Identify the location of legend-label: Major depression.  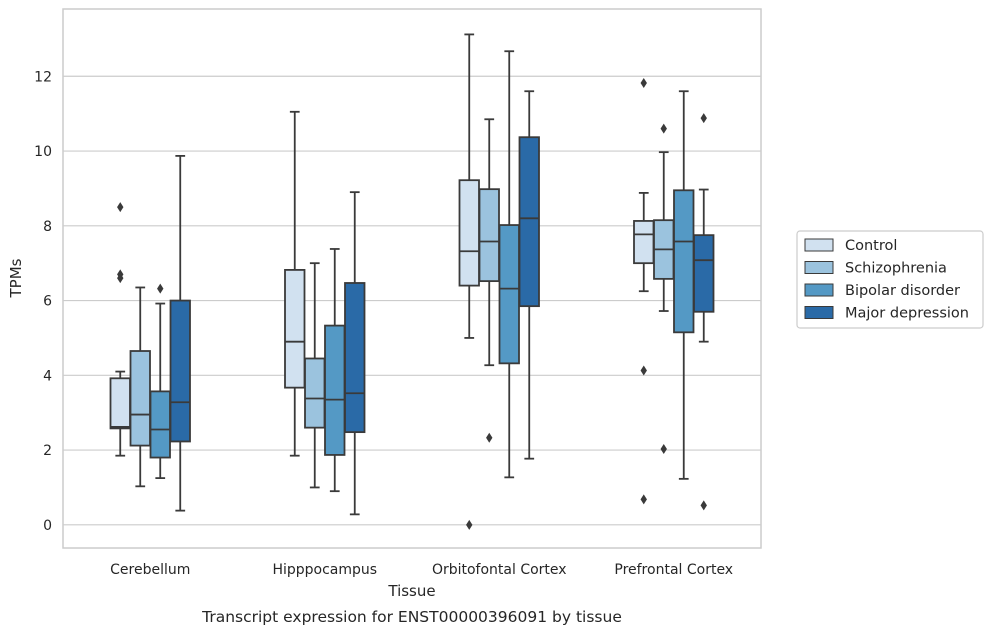
(907, 314).